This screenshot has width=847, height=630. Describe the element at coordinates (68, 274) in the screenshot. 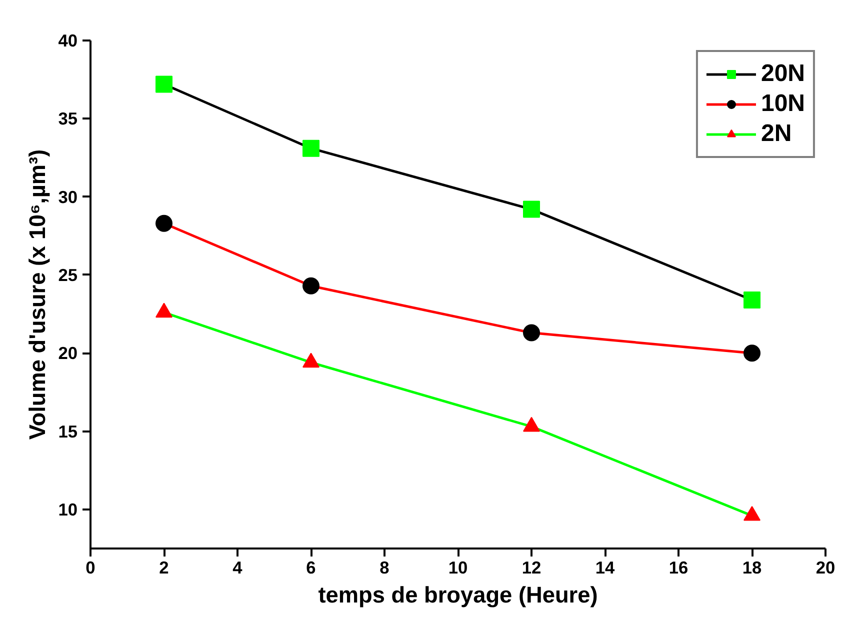

I see `y-tick-label: 25` at that location.